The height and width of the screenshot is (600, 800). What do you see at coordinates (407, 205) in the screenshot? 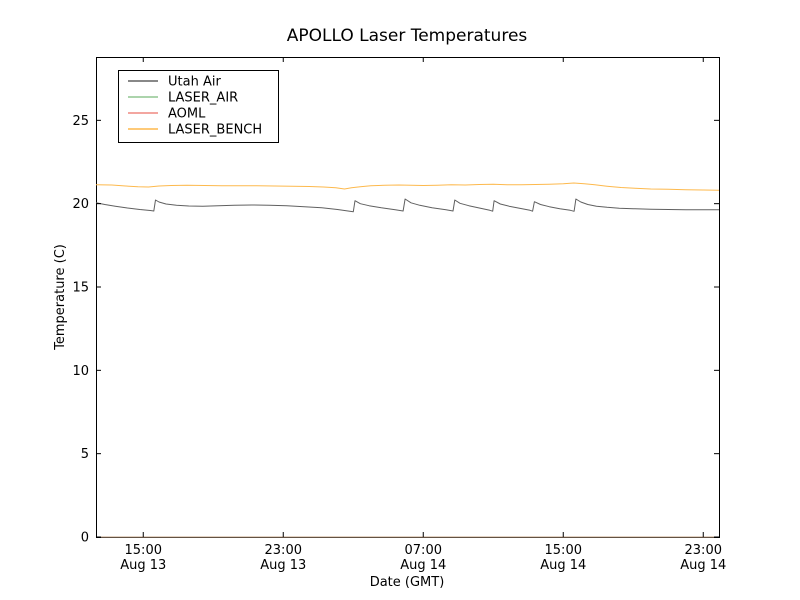
I see `series-line-utah-air` at bounding box center [407, 205].